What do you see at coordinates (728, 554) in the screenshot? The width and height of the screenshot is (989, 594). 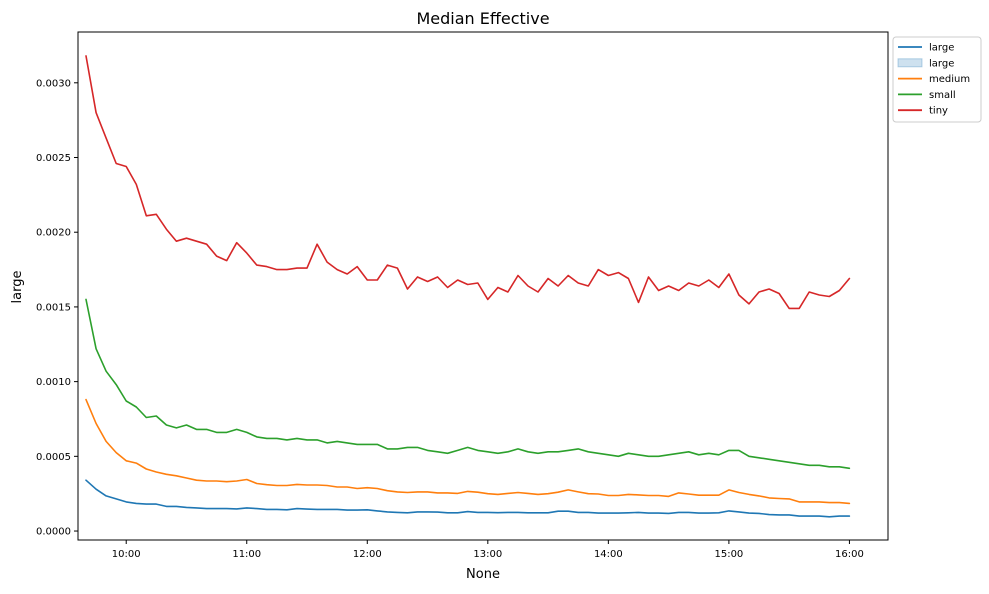 I see `x-tick-label: 15:00` at bounding box center [728, 554].